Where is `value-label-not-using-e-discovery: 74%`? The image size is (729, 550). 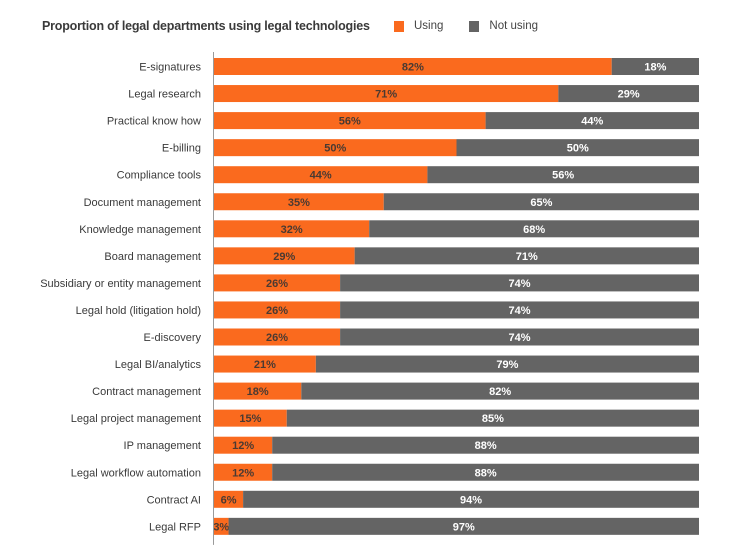
value-label-not-using-e-discovery: 74% is located at coordinates (520, 338).